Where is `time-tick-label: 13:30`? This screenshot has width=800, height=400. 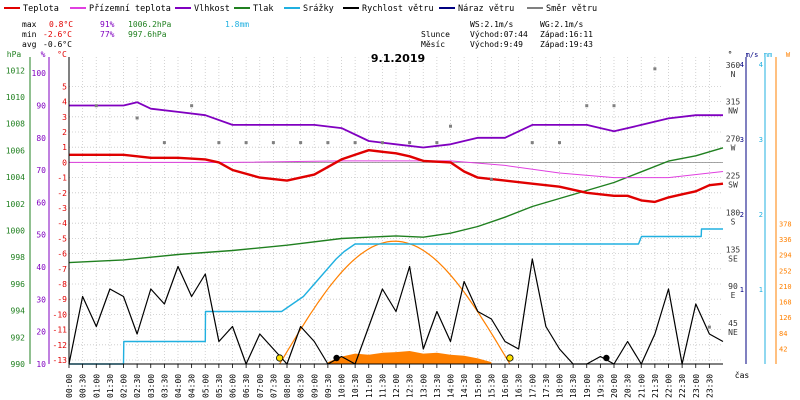
time-tick-label: 13:30 is located at coordinates (437, 386).